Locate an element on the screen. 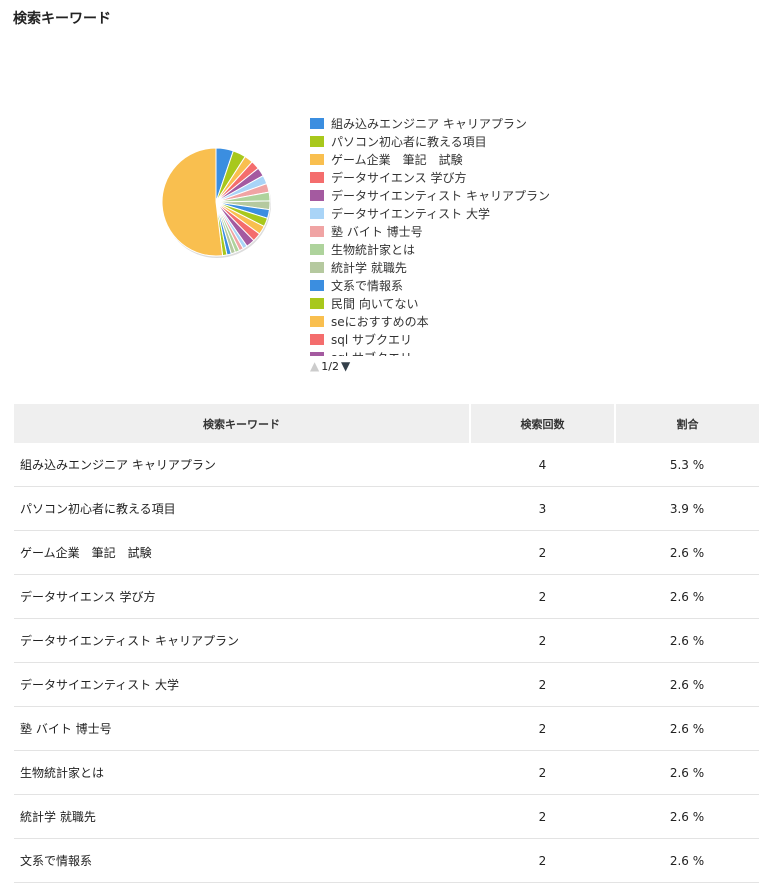 The width and height of the screenshot is (773, 883). table-row: ゲーム企業 筆記 試験 2 2.6 % is located at coordinates (386, 552).